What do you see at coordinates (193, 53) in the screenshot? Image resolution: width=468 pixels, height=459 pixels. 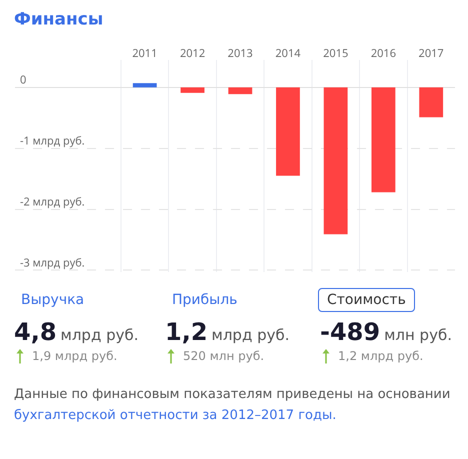 I see `x-tick-label: 2012` at bounding box center [193, 53].